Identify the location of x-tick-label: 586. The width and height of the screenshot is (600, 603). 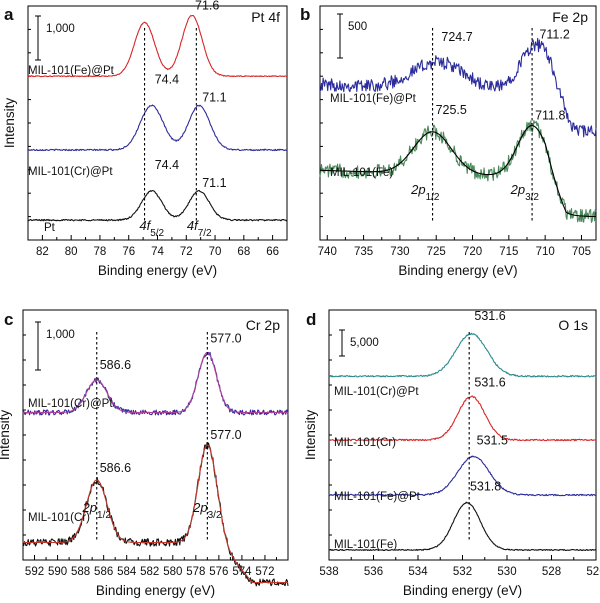
(103, 572).